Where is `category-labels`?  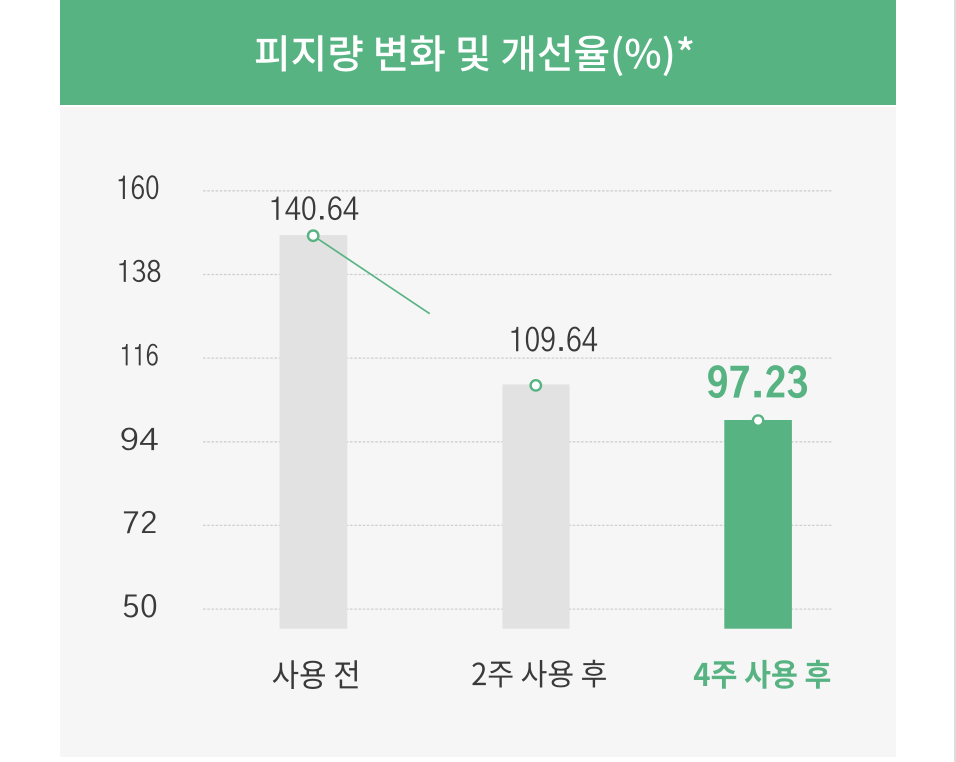
category-labels is located at coordinates (551, 674).